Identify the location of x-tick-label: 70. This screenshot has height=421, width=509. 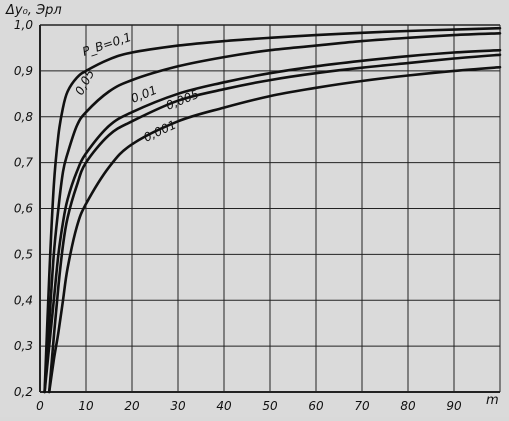
(362, 406).